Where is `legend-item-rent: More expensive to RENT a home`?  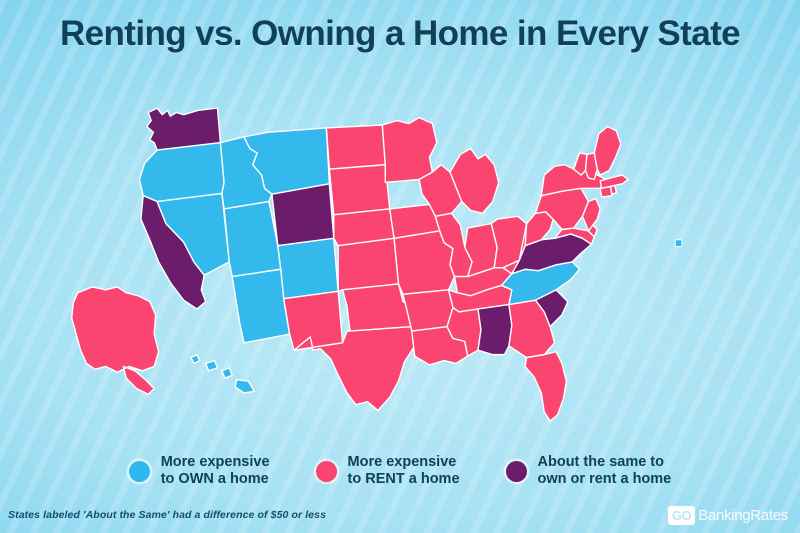 legend-item-rent: More expensive to RENT a home is located at coordinates (387, 470).